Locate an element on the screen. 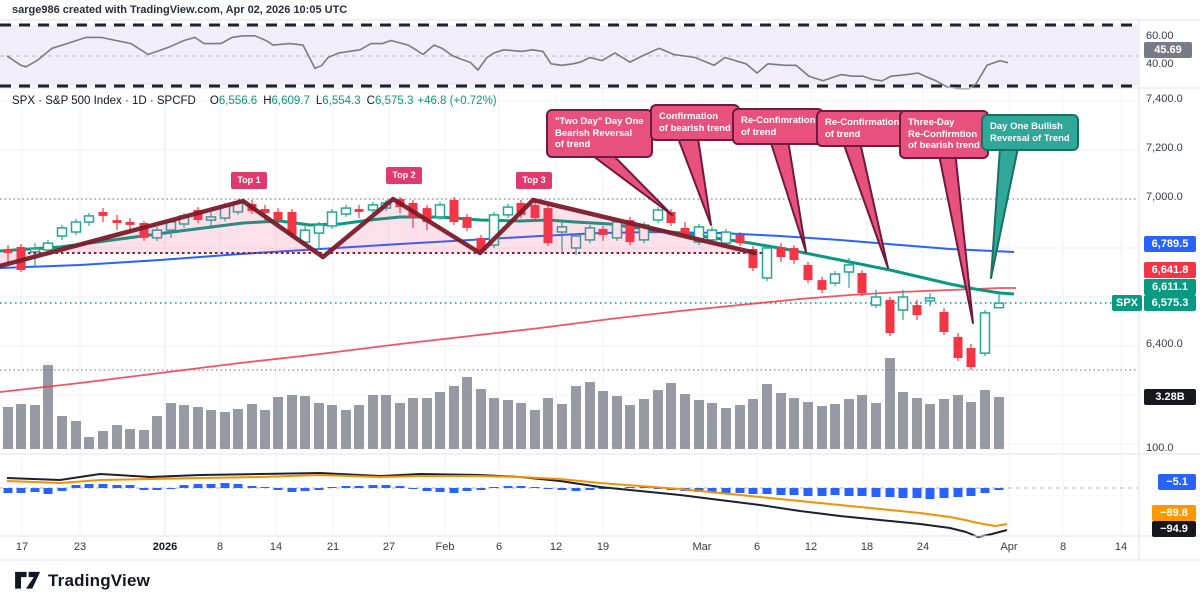  ohlc-key: O is located at coordinates (214, 101).